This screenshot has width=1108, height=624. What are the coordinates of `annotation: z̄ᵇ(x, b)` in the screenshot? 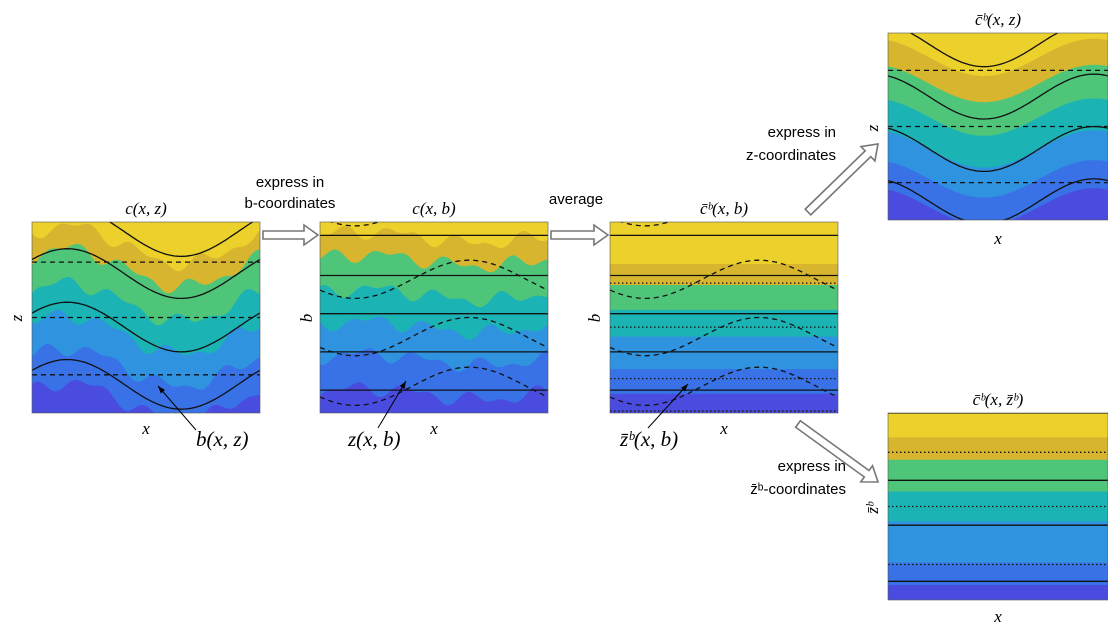 It's located at (648, 439).